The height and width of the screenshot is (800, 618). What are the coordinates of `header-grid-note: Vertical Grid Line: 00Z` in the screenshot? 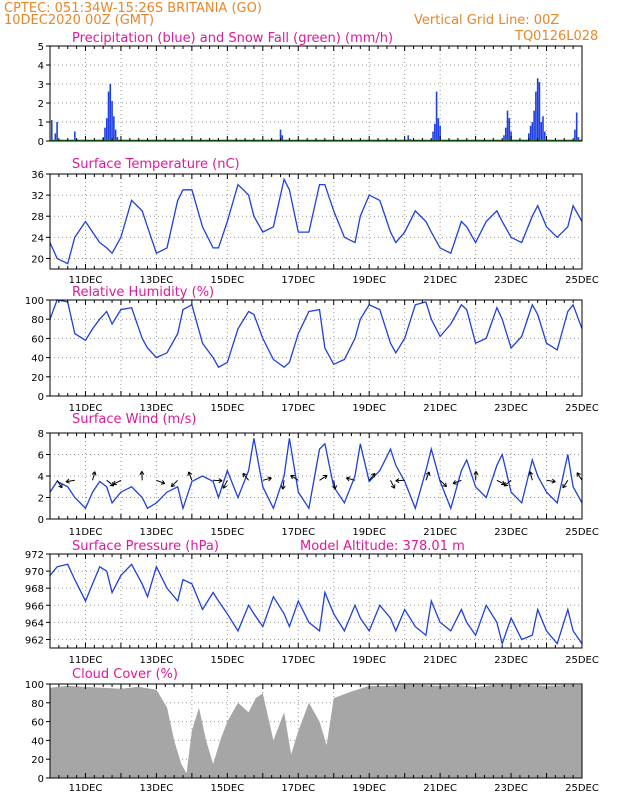 It's located at (486, 20).